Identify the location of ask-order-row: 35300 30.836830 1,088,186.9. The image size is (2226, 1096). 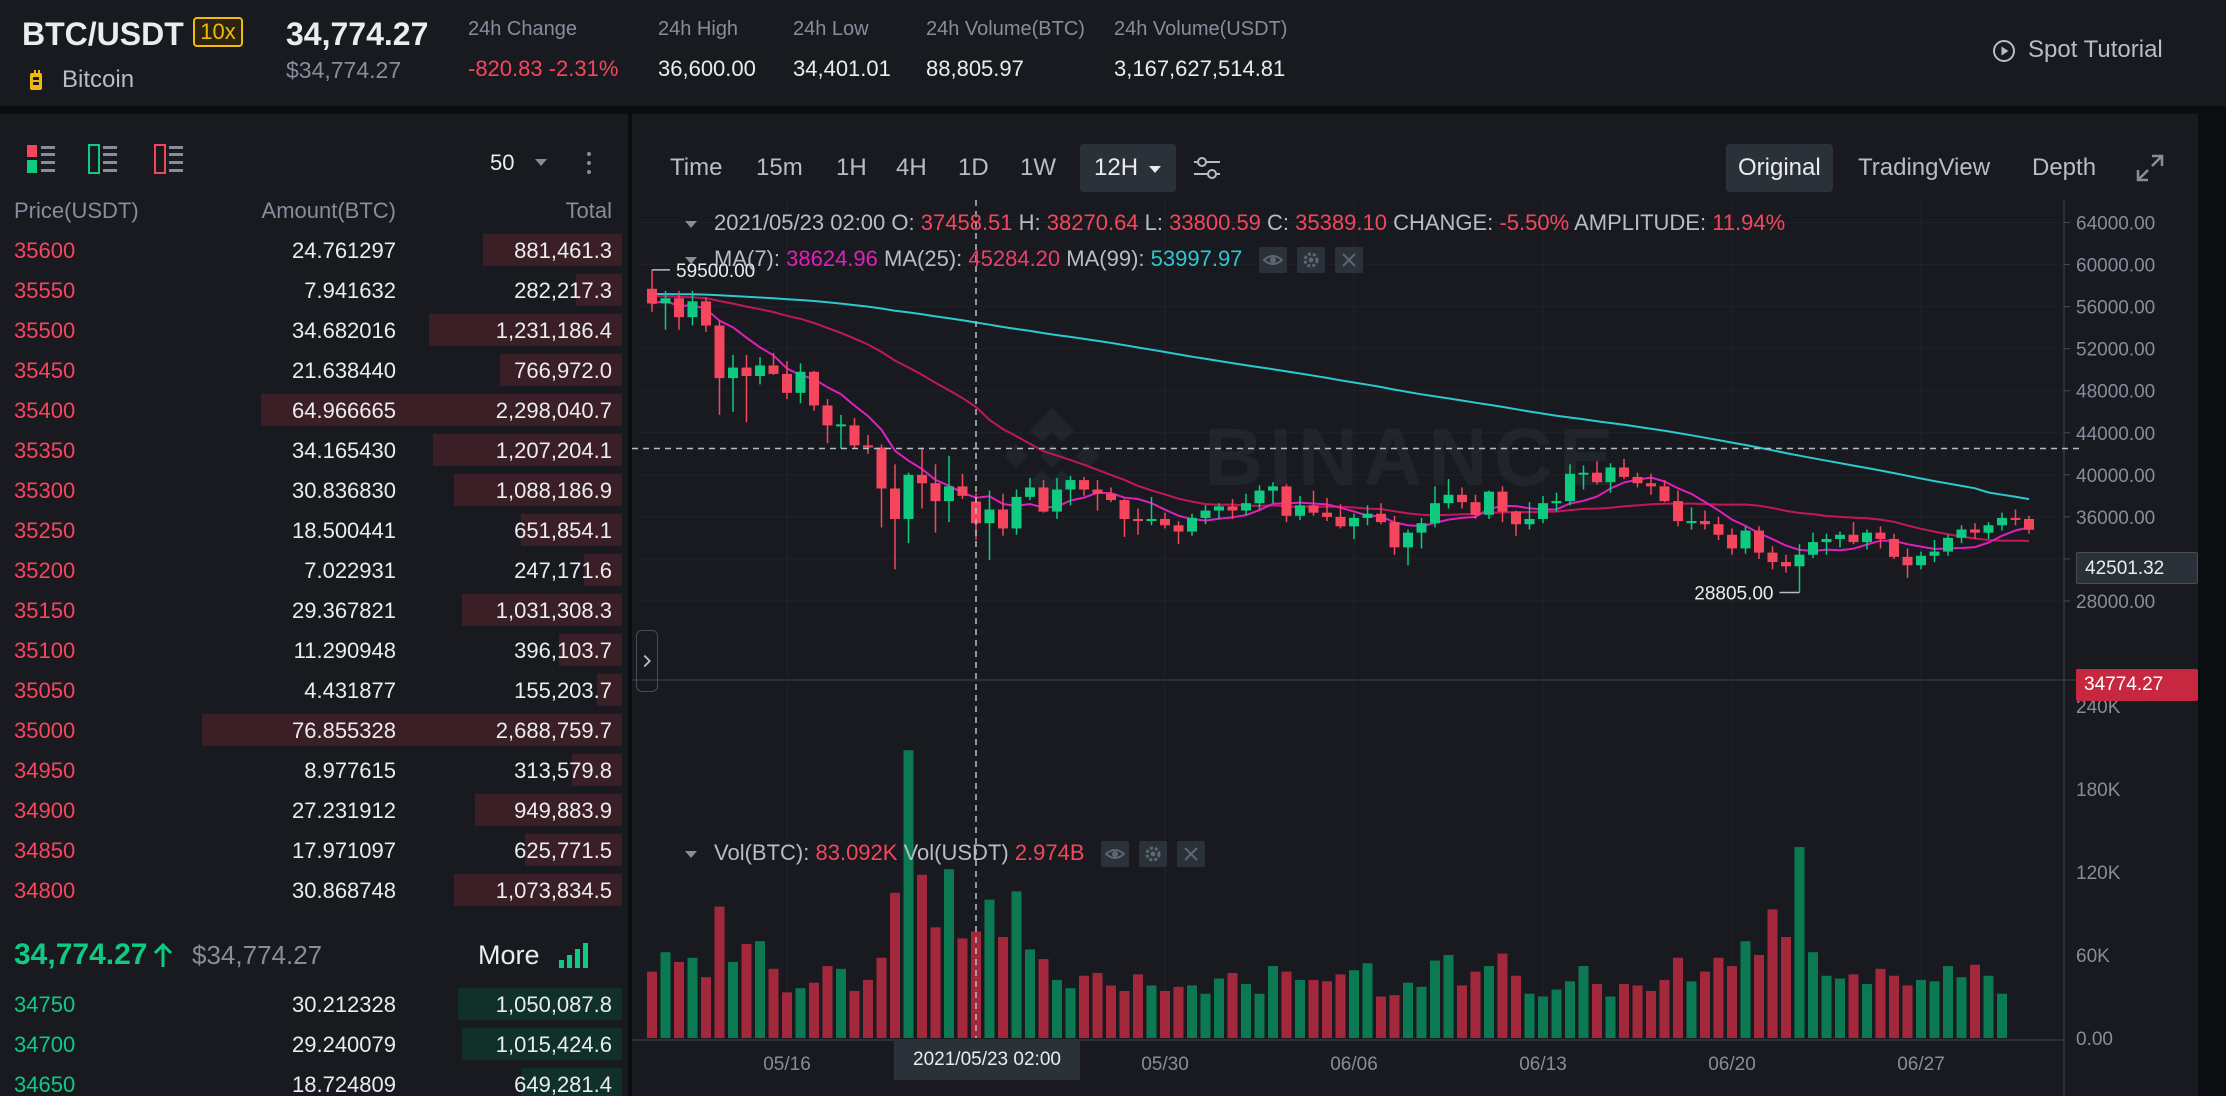
(314, 490).